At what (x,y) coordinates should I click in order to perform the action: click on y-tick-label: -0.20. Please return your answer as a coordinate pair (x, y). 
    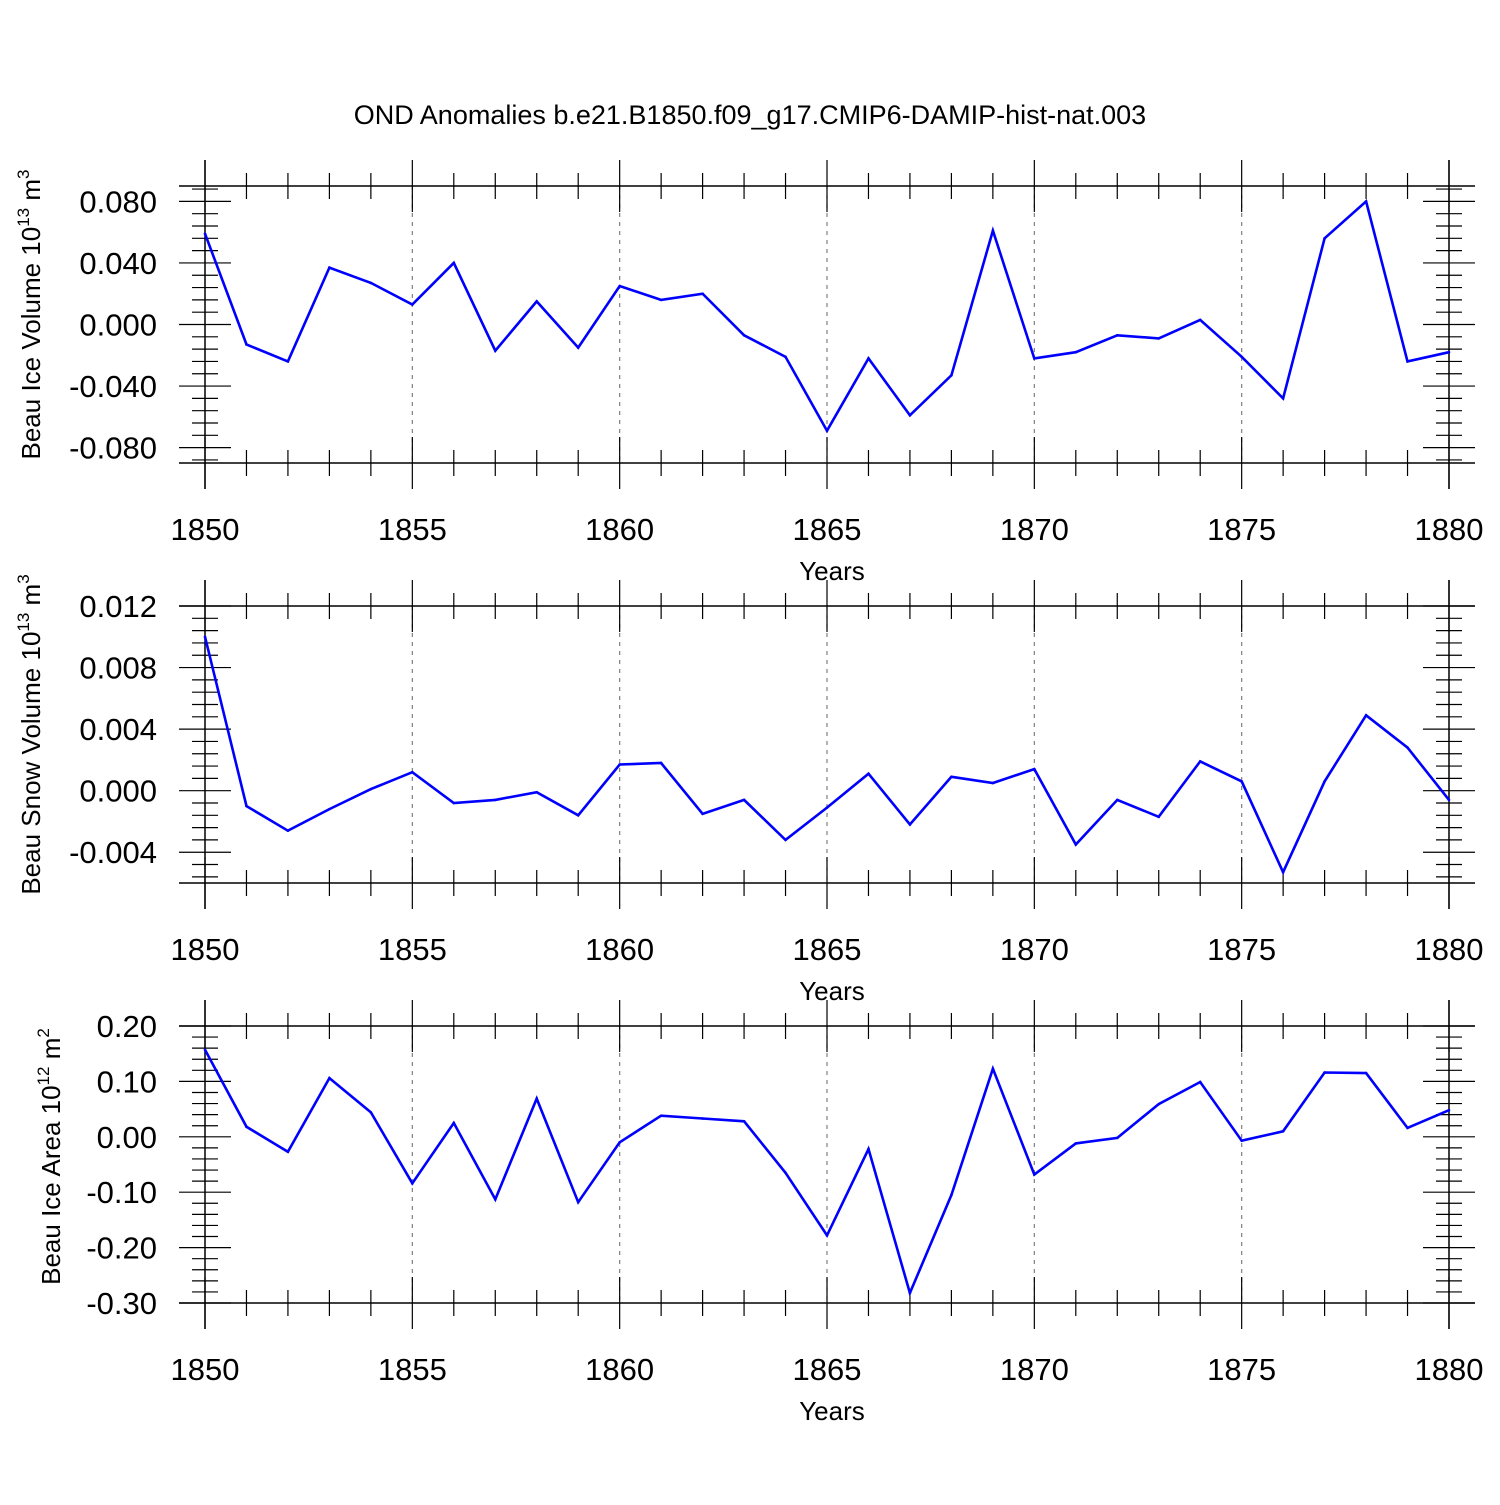
    Looking at the image, I should click on (121, 1248).